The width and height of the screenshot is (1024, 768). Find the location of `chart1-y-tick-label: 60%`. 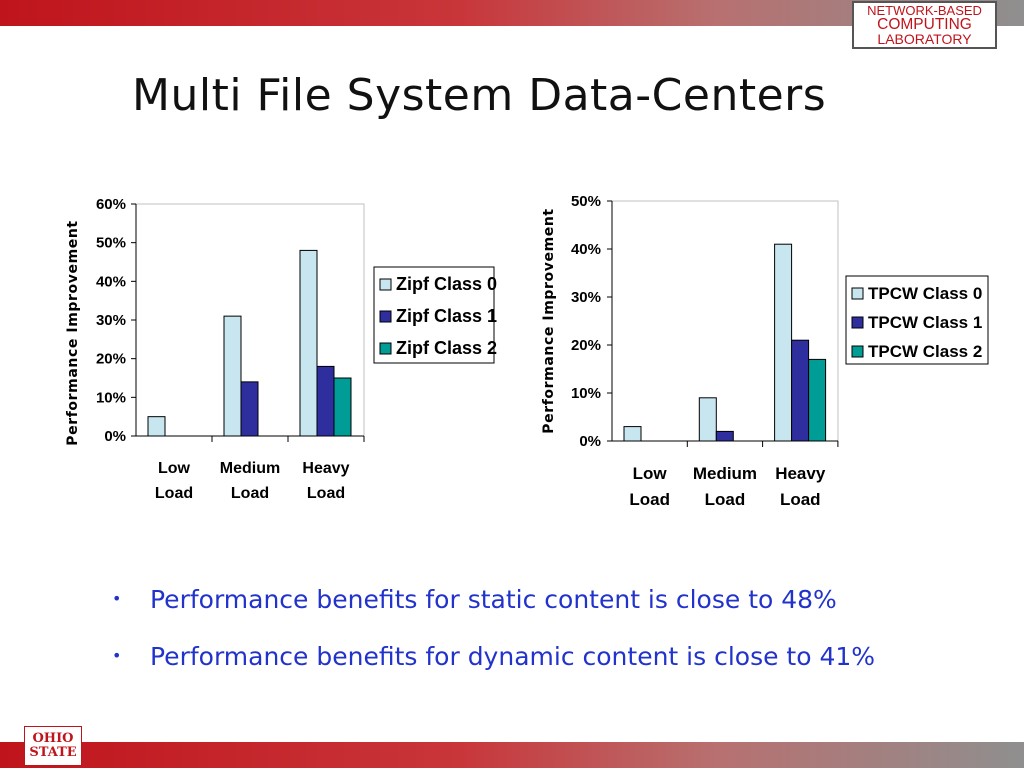

chart1-y-tick-label: 60% is located at coordinates (111, 204).